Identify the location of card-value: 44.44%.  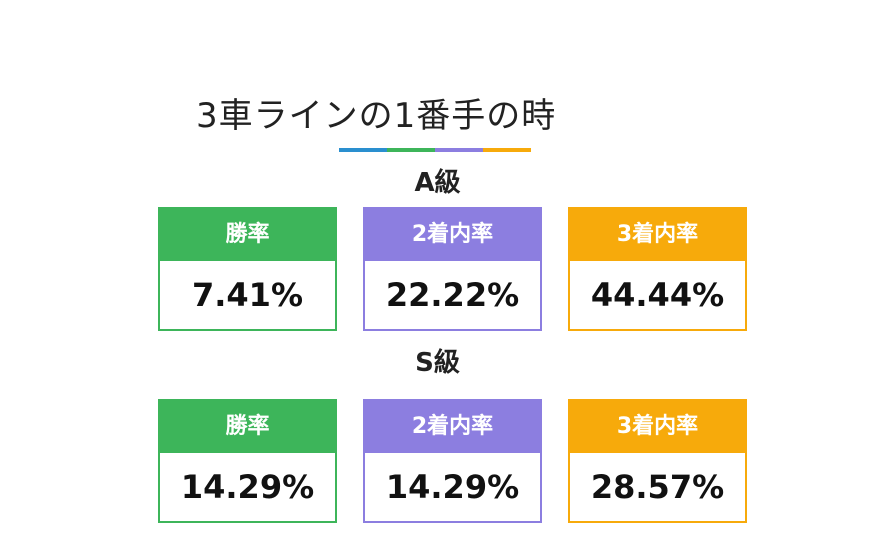
(657, 295).